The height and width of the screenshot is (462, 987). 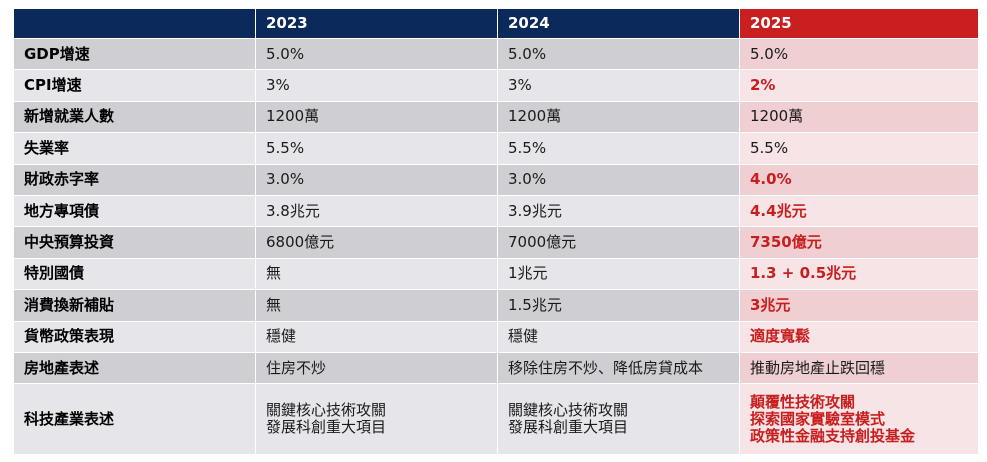 What do you see at coordinates (859, 336) in the screenshot?
I see `cell-2025: 適度寬鬆` at bounding box center [859, 336].